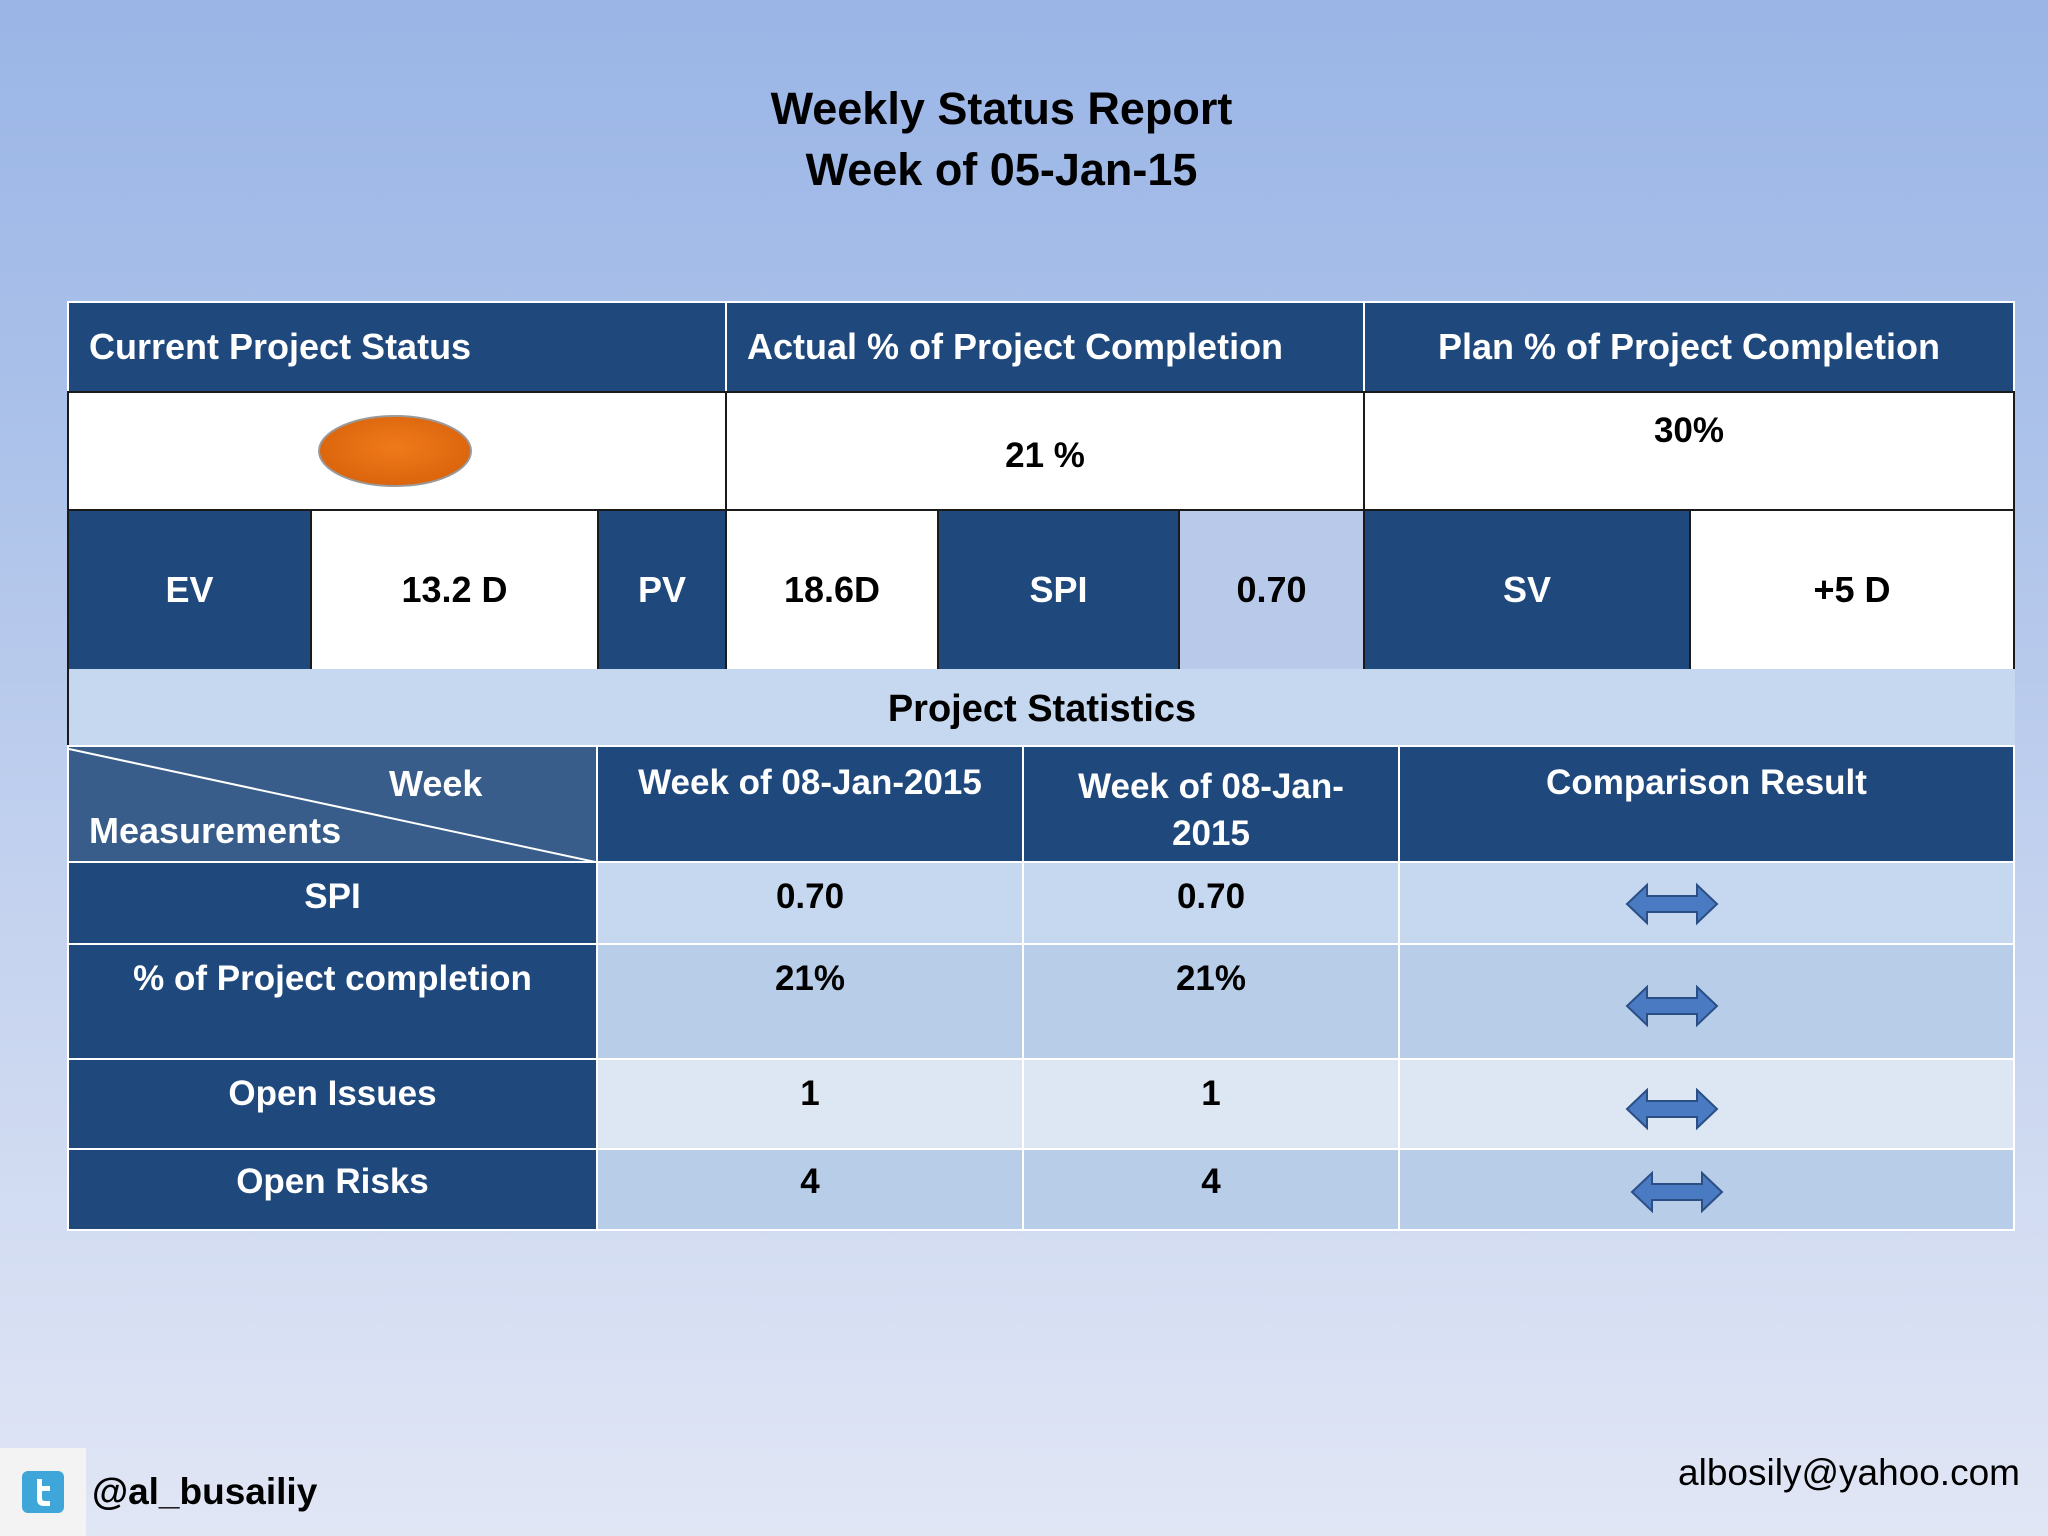 Image resolution: width=2048 pixels, height=1536 pixels. I want to click on ev-label: EV, so click(189, 589).